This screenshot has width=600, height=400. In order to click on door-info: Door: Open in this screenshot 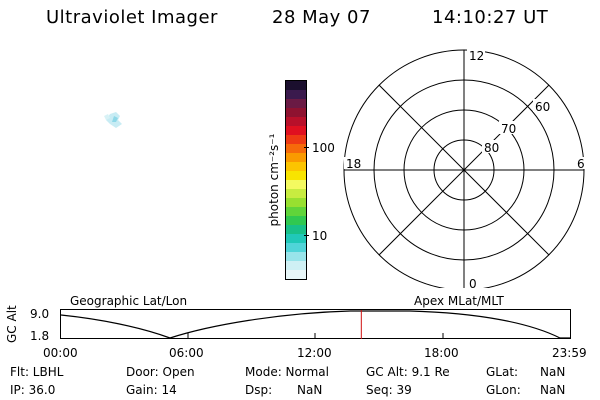, I will do `click(160, 372)`.